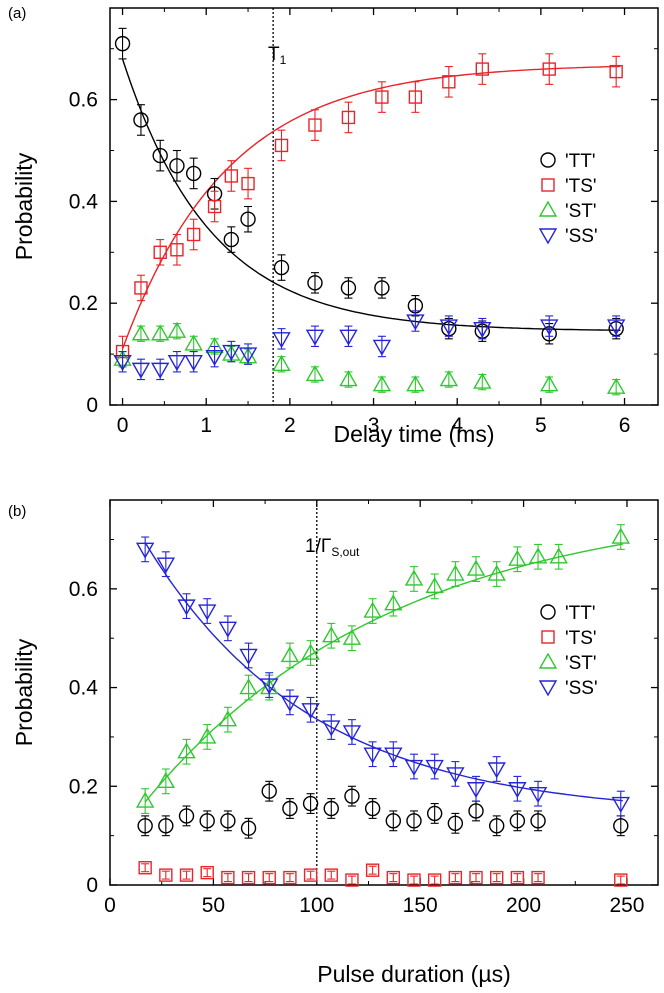 Image resolution: width=664 pixels, height=993 pixels. I want to click on panel-a-marker-line-label: T1, so click(277, 55).